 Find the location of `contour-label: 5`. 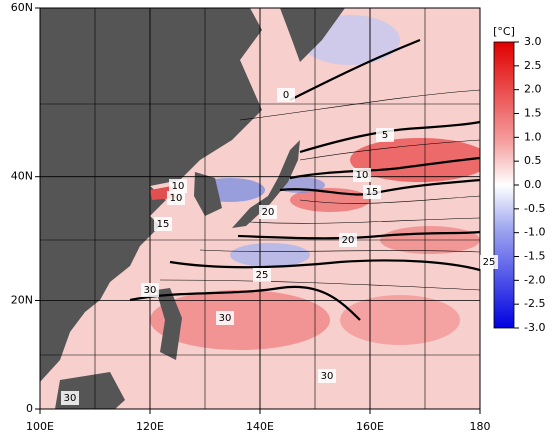

contour-label: 5 is located at coordinates (385, 135).